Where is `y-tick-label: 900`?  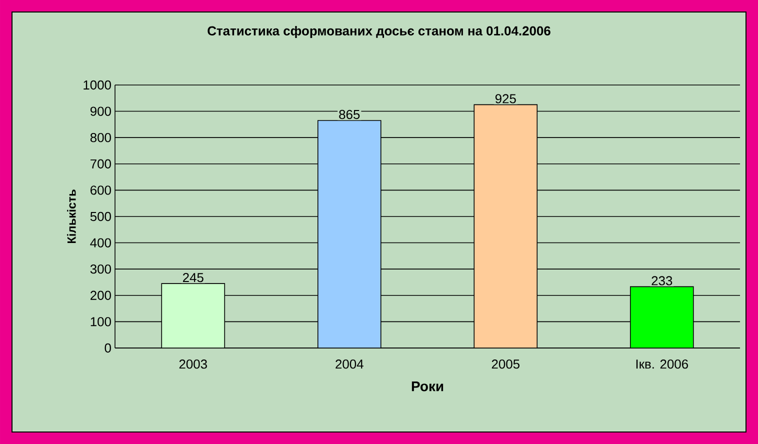 y-tick-label: 900 is located at coordinates (100, 111).